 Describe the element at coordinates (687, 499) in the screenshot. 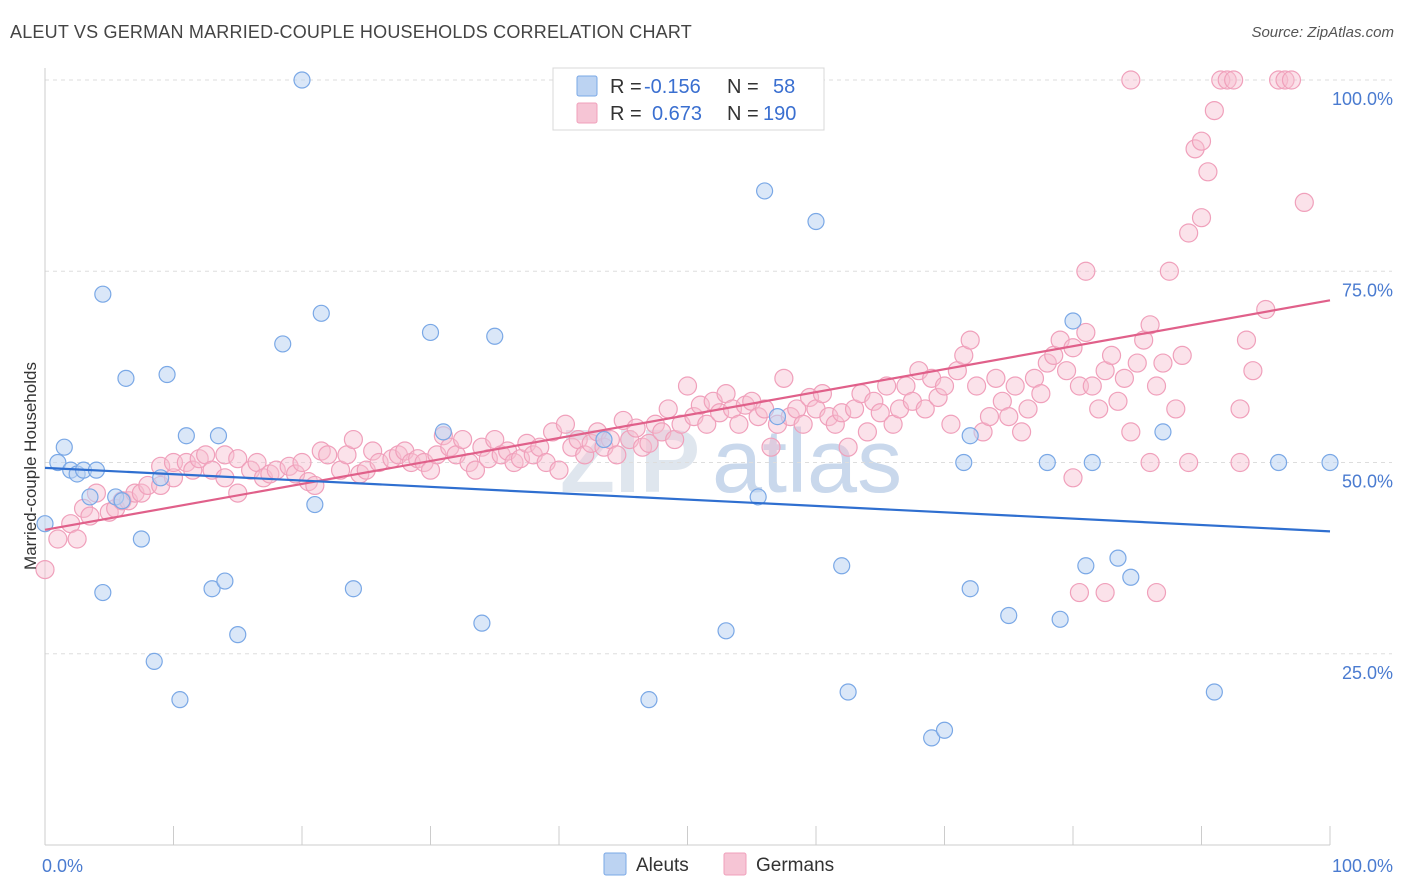

I see `aleuts-trend-line` at that location.